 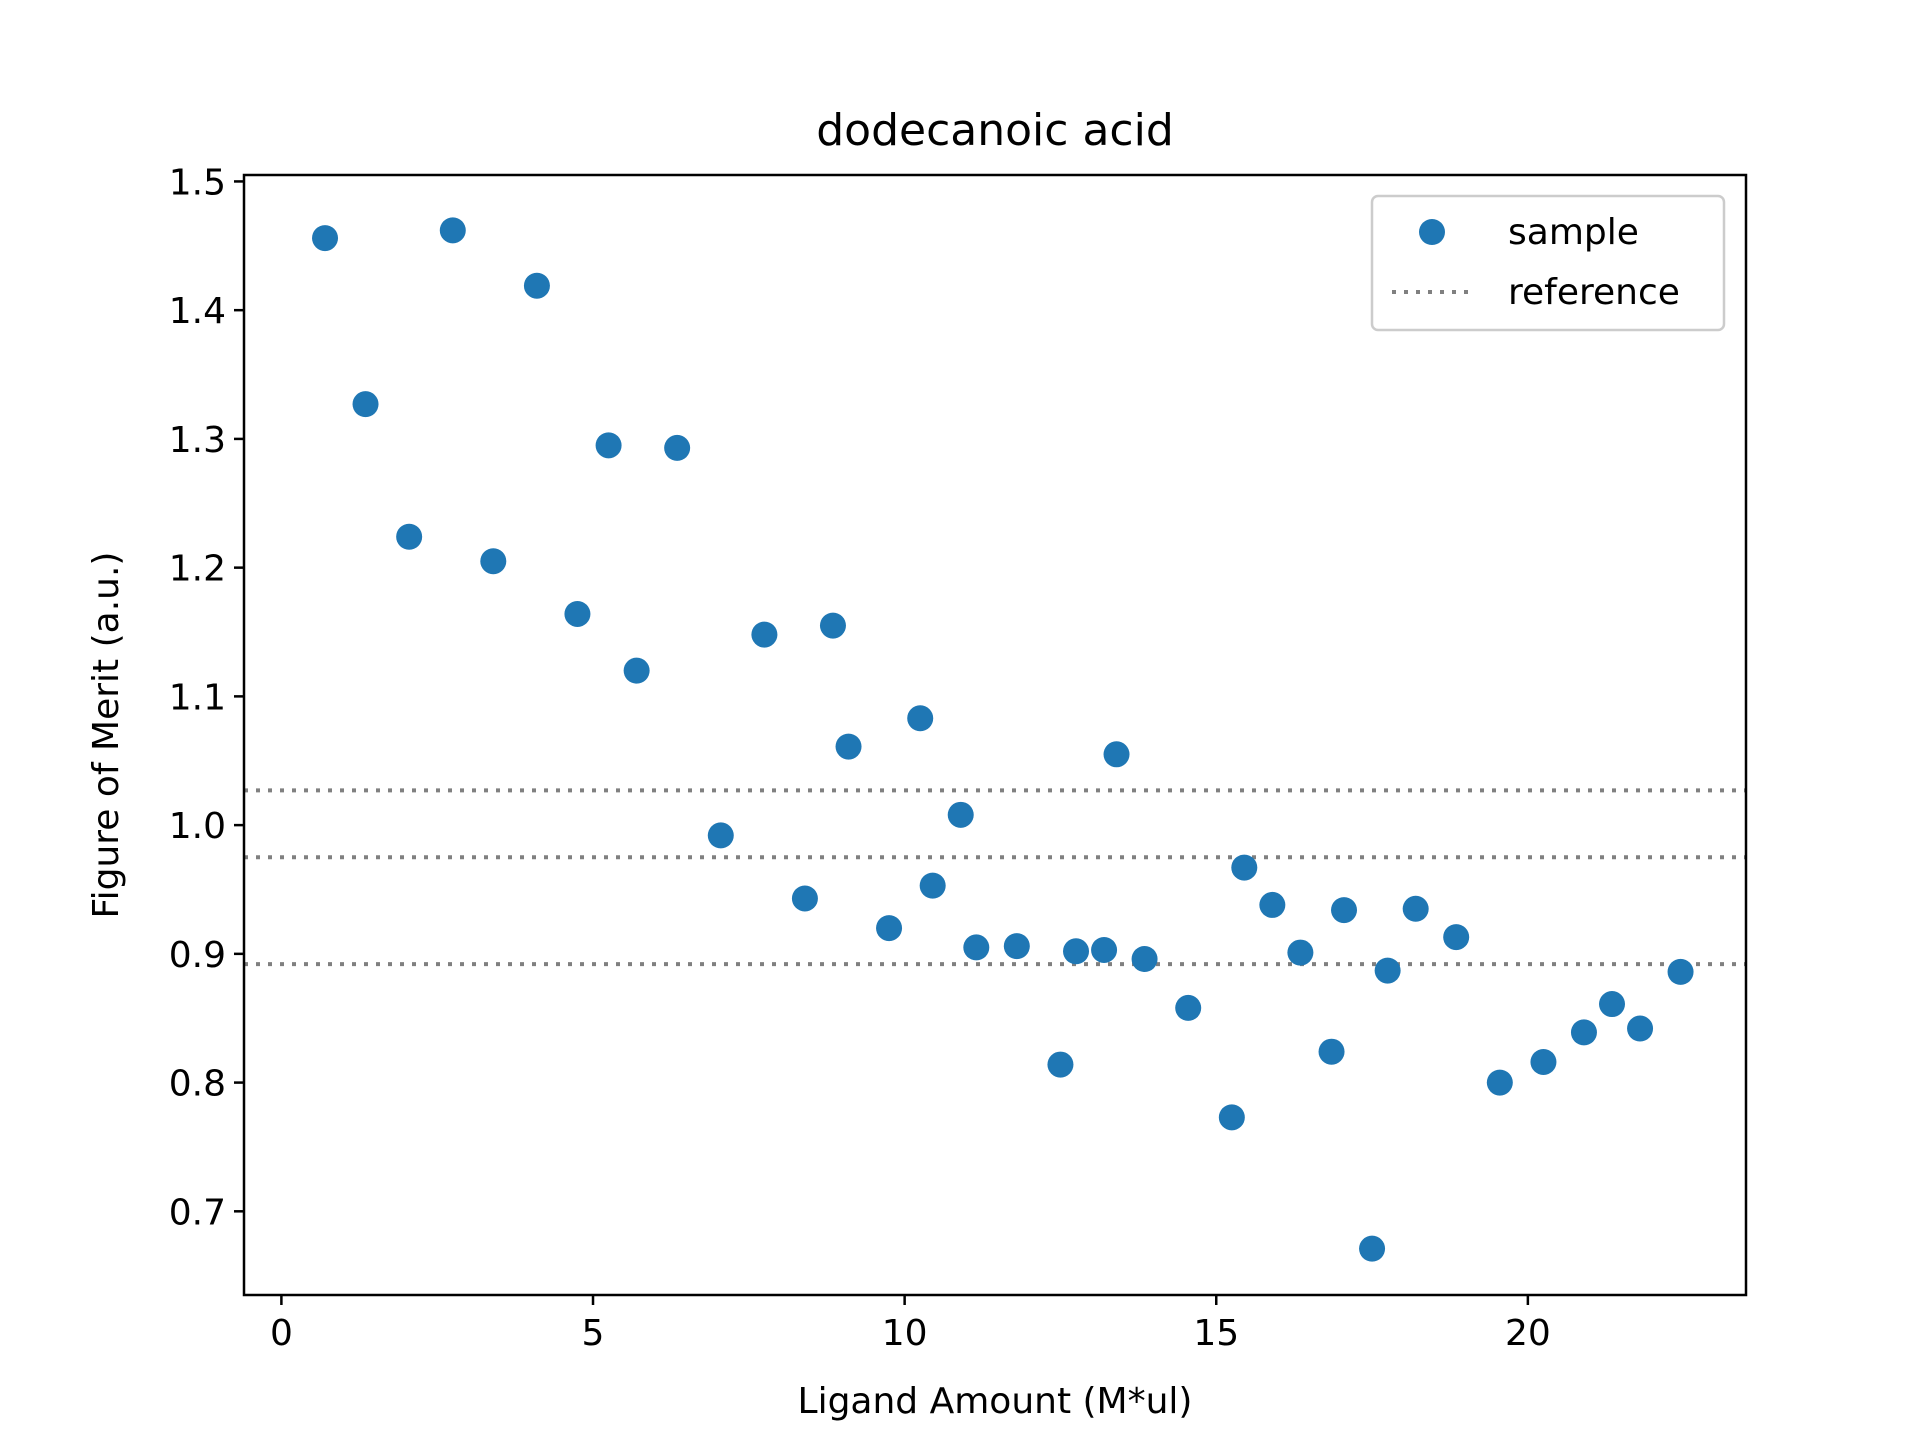 I want to click on legend: sample reference, so click(x=1548, y=263).